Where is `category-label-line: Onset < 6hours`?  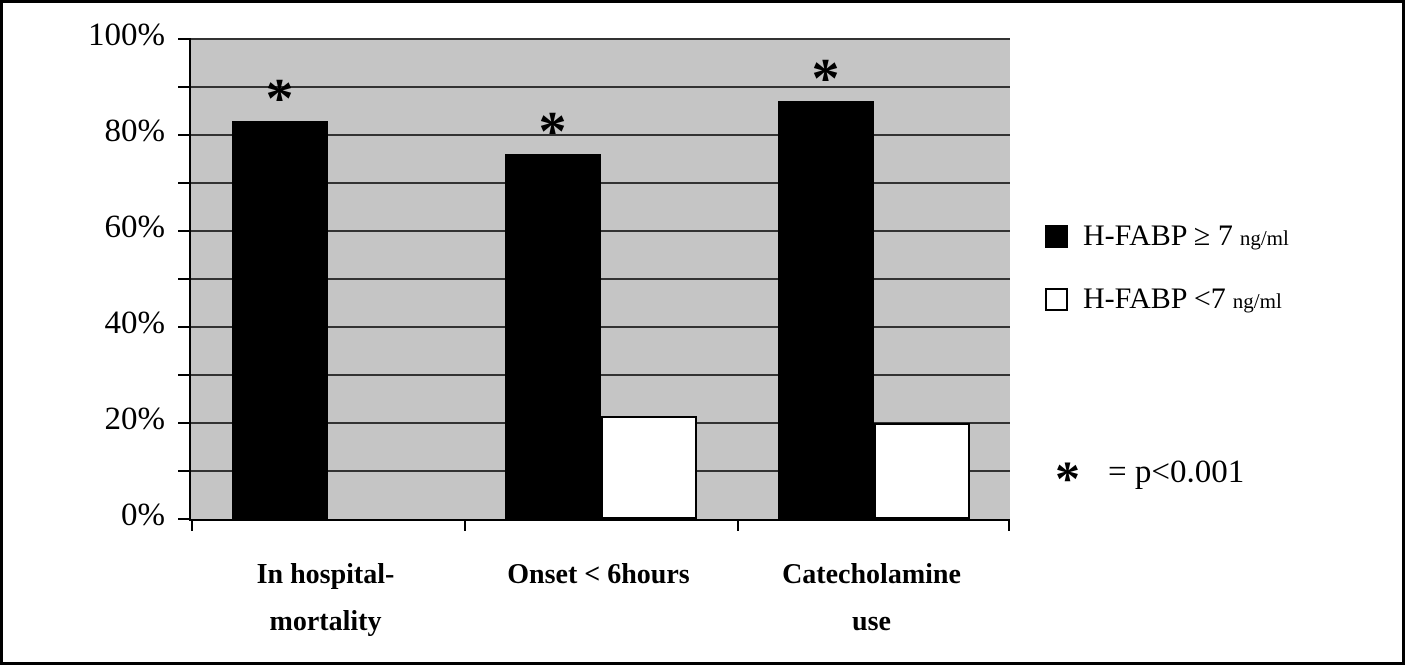 category-label-line: Onset < 6hours is located at coordinates (598, 574).